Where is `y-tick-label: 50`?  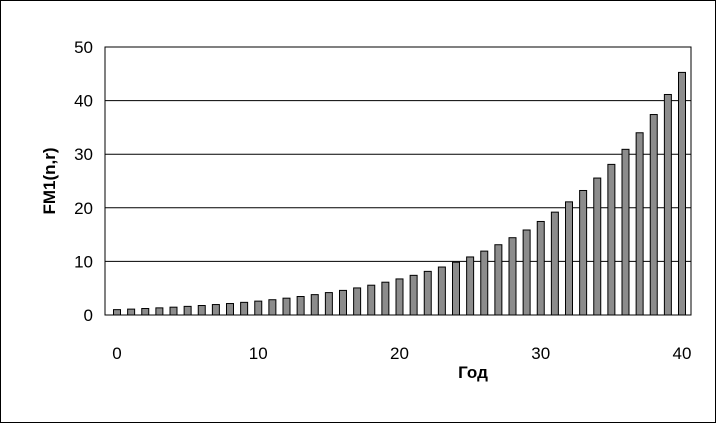
y-tick-label: 50 is located at coordinates (83, 47).